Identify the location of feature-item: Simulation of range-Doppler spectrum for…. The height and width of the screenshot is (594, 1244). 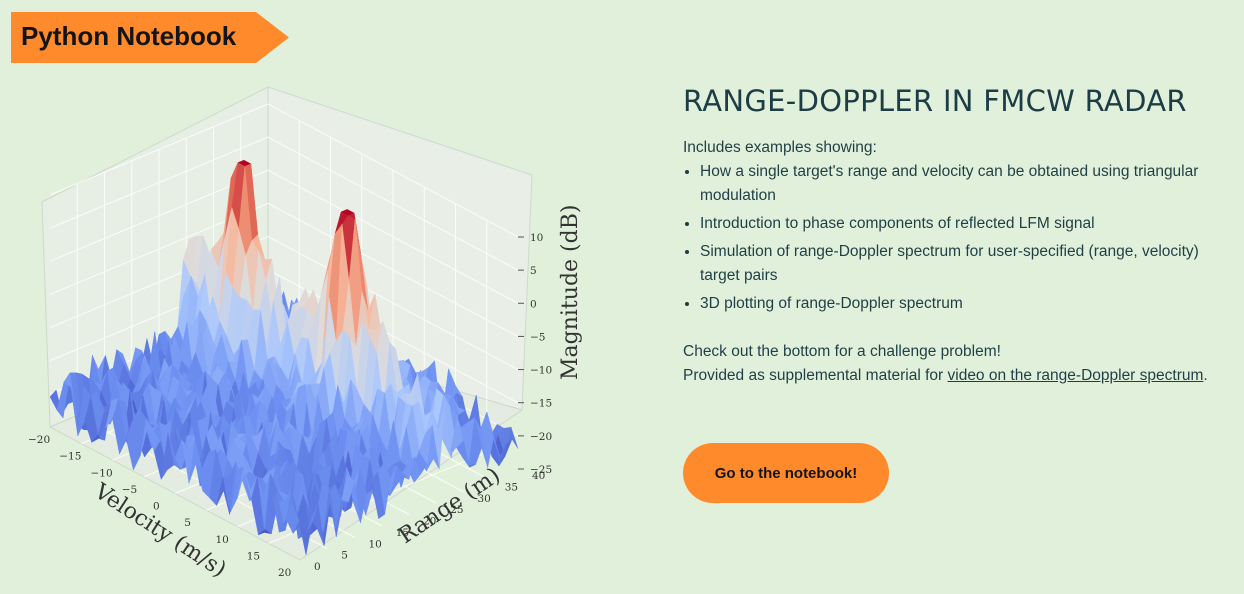
(964, 264).